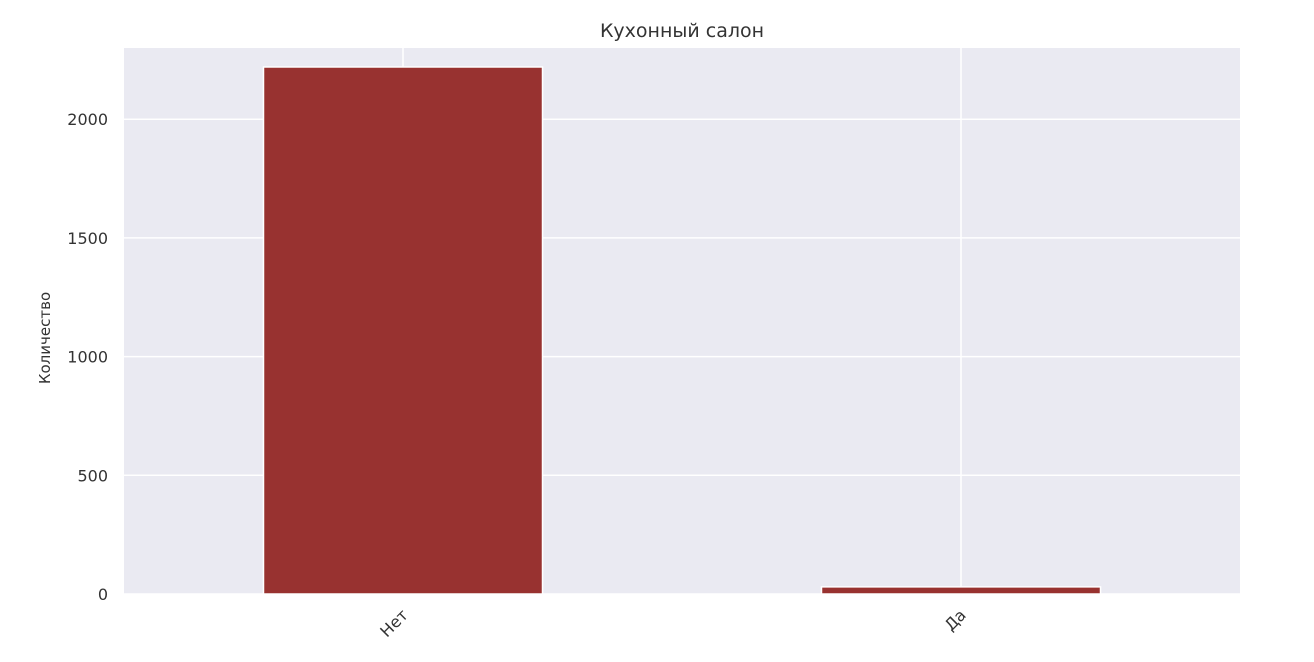 This screenshot has width=1314, height=662. Describe the element at coordinates (92, 475) in the screenshot. I see `y-tick-label: 500` at that location.